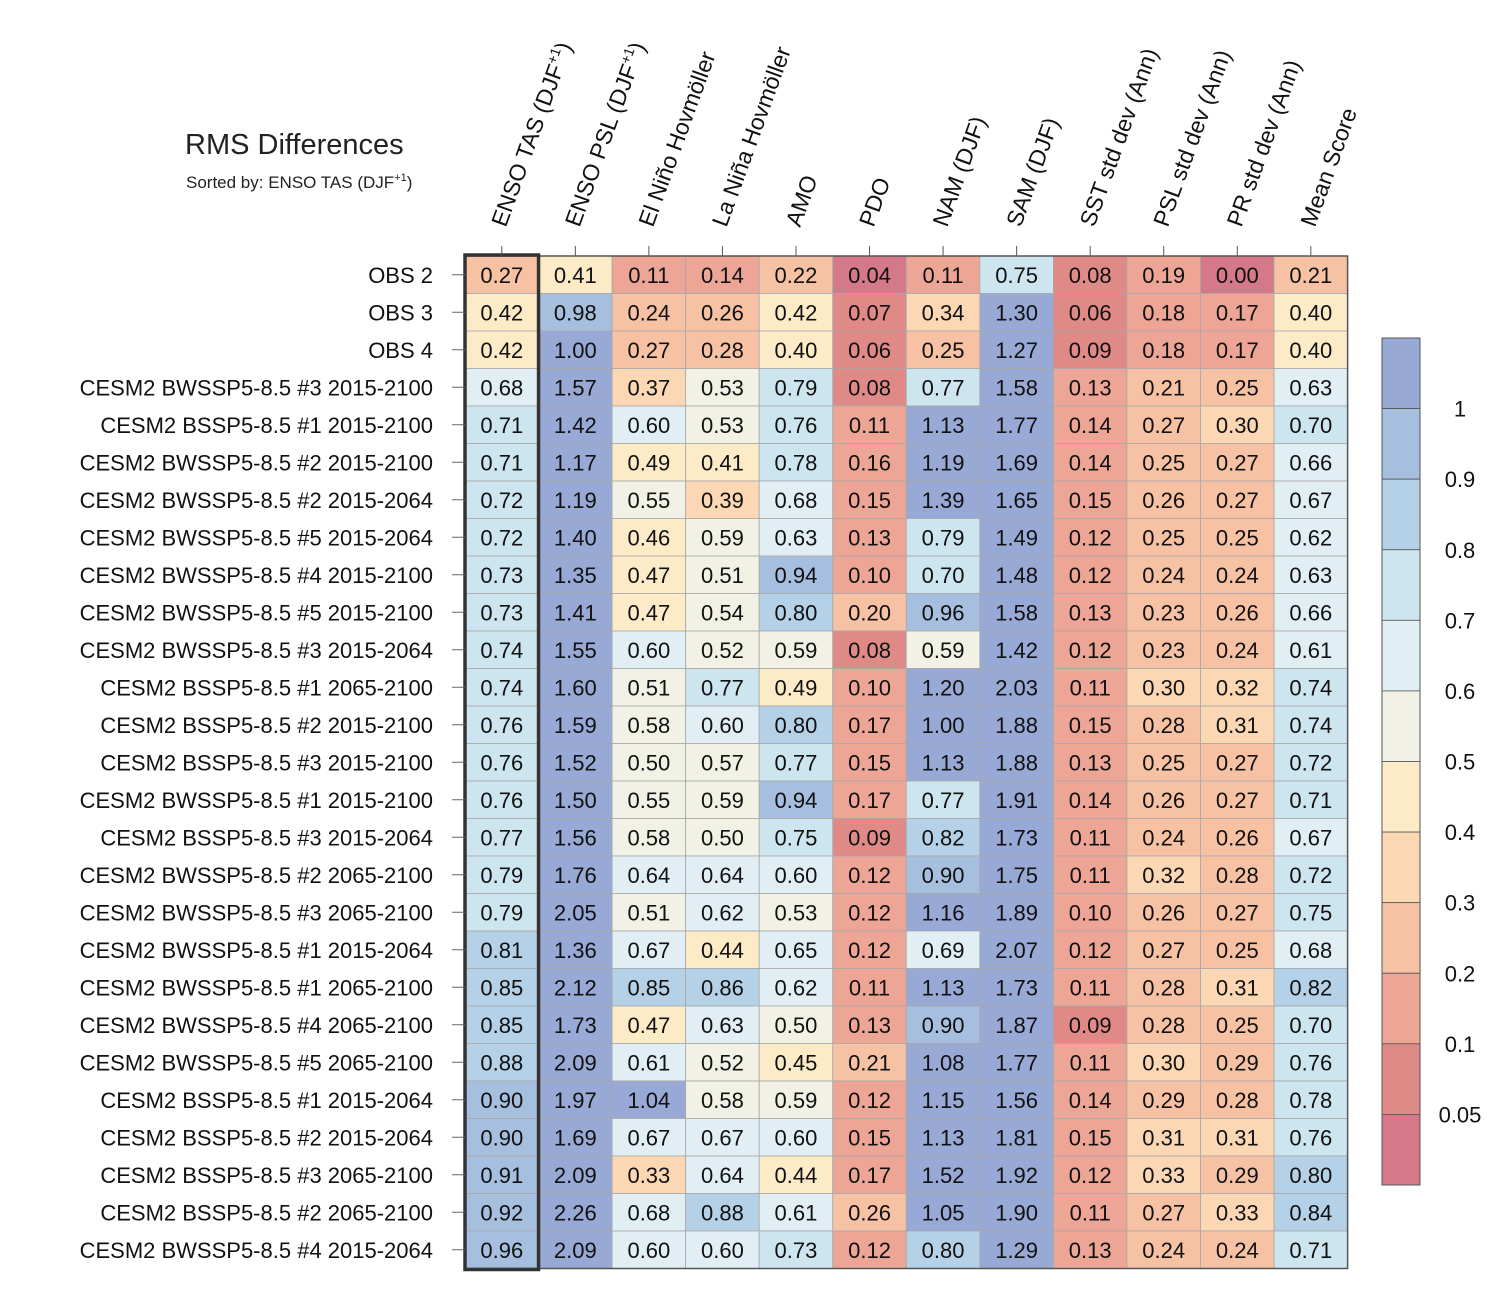 The height and width of the screenshot is (1289, 1505). Describe the element at coordinates (722, 500) in the screenshot. I see `cell-value-label: 0.39` at that location.